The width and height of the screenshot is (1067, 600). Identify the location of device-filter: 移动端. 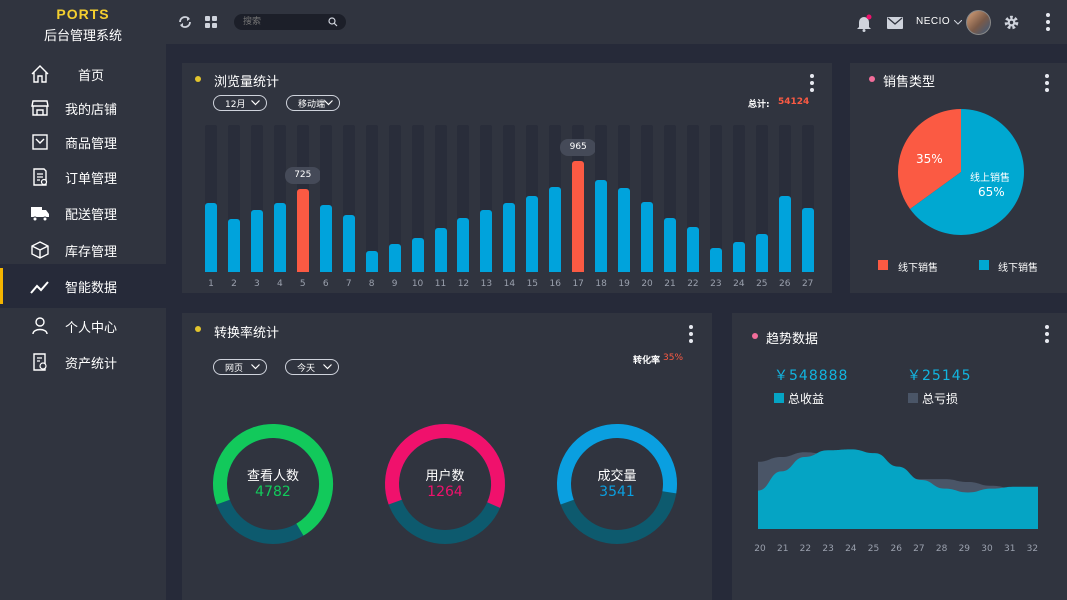
(313, 103).